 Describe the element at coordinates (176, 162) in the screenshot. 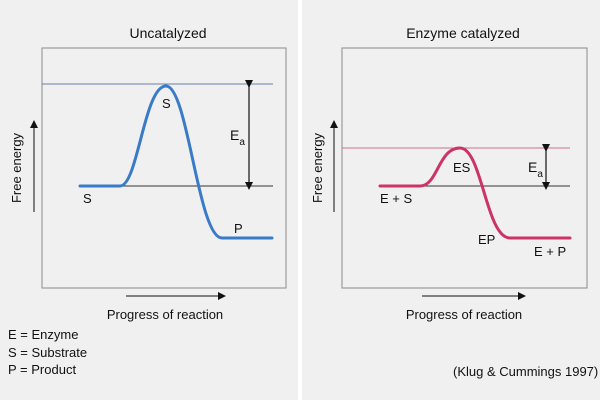

I see `left-energy-curve` at that location.